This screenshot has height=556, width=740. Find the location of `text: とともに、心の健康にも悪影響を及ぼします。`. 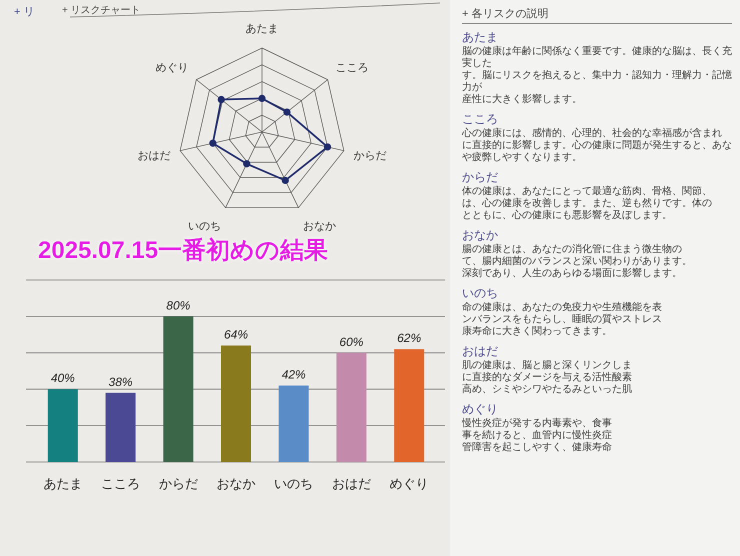

text: とともに、心の健康にも悪影響を及ぼします。 is located at coordinates (567, 216).